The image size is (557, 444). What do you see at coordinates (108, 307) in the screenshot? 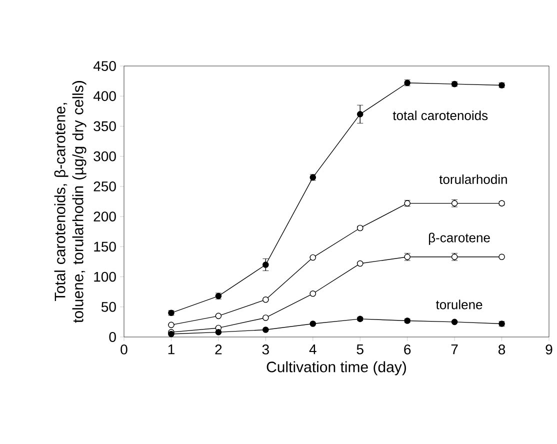
I see `y-tick-label: 50` at bounding box center [108, 307].